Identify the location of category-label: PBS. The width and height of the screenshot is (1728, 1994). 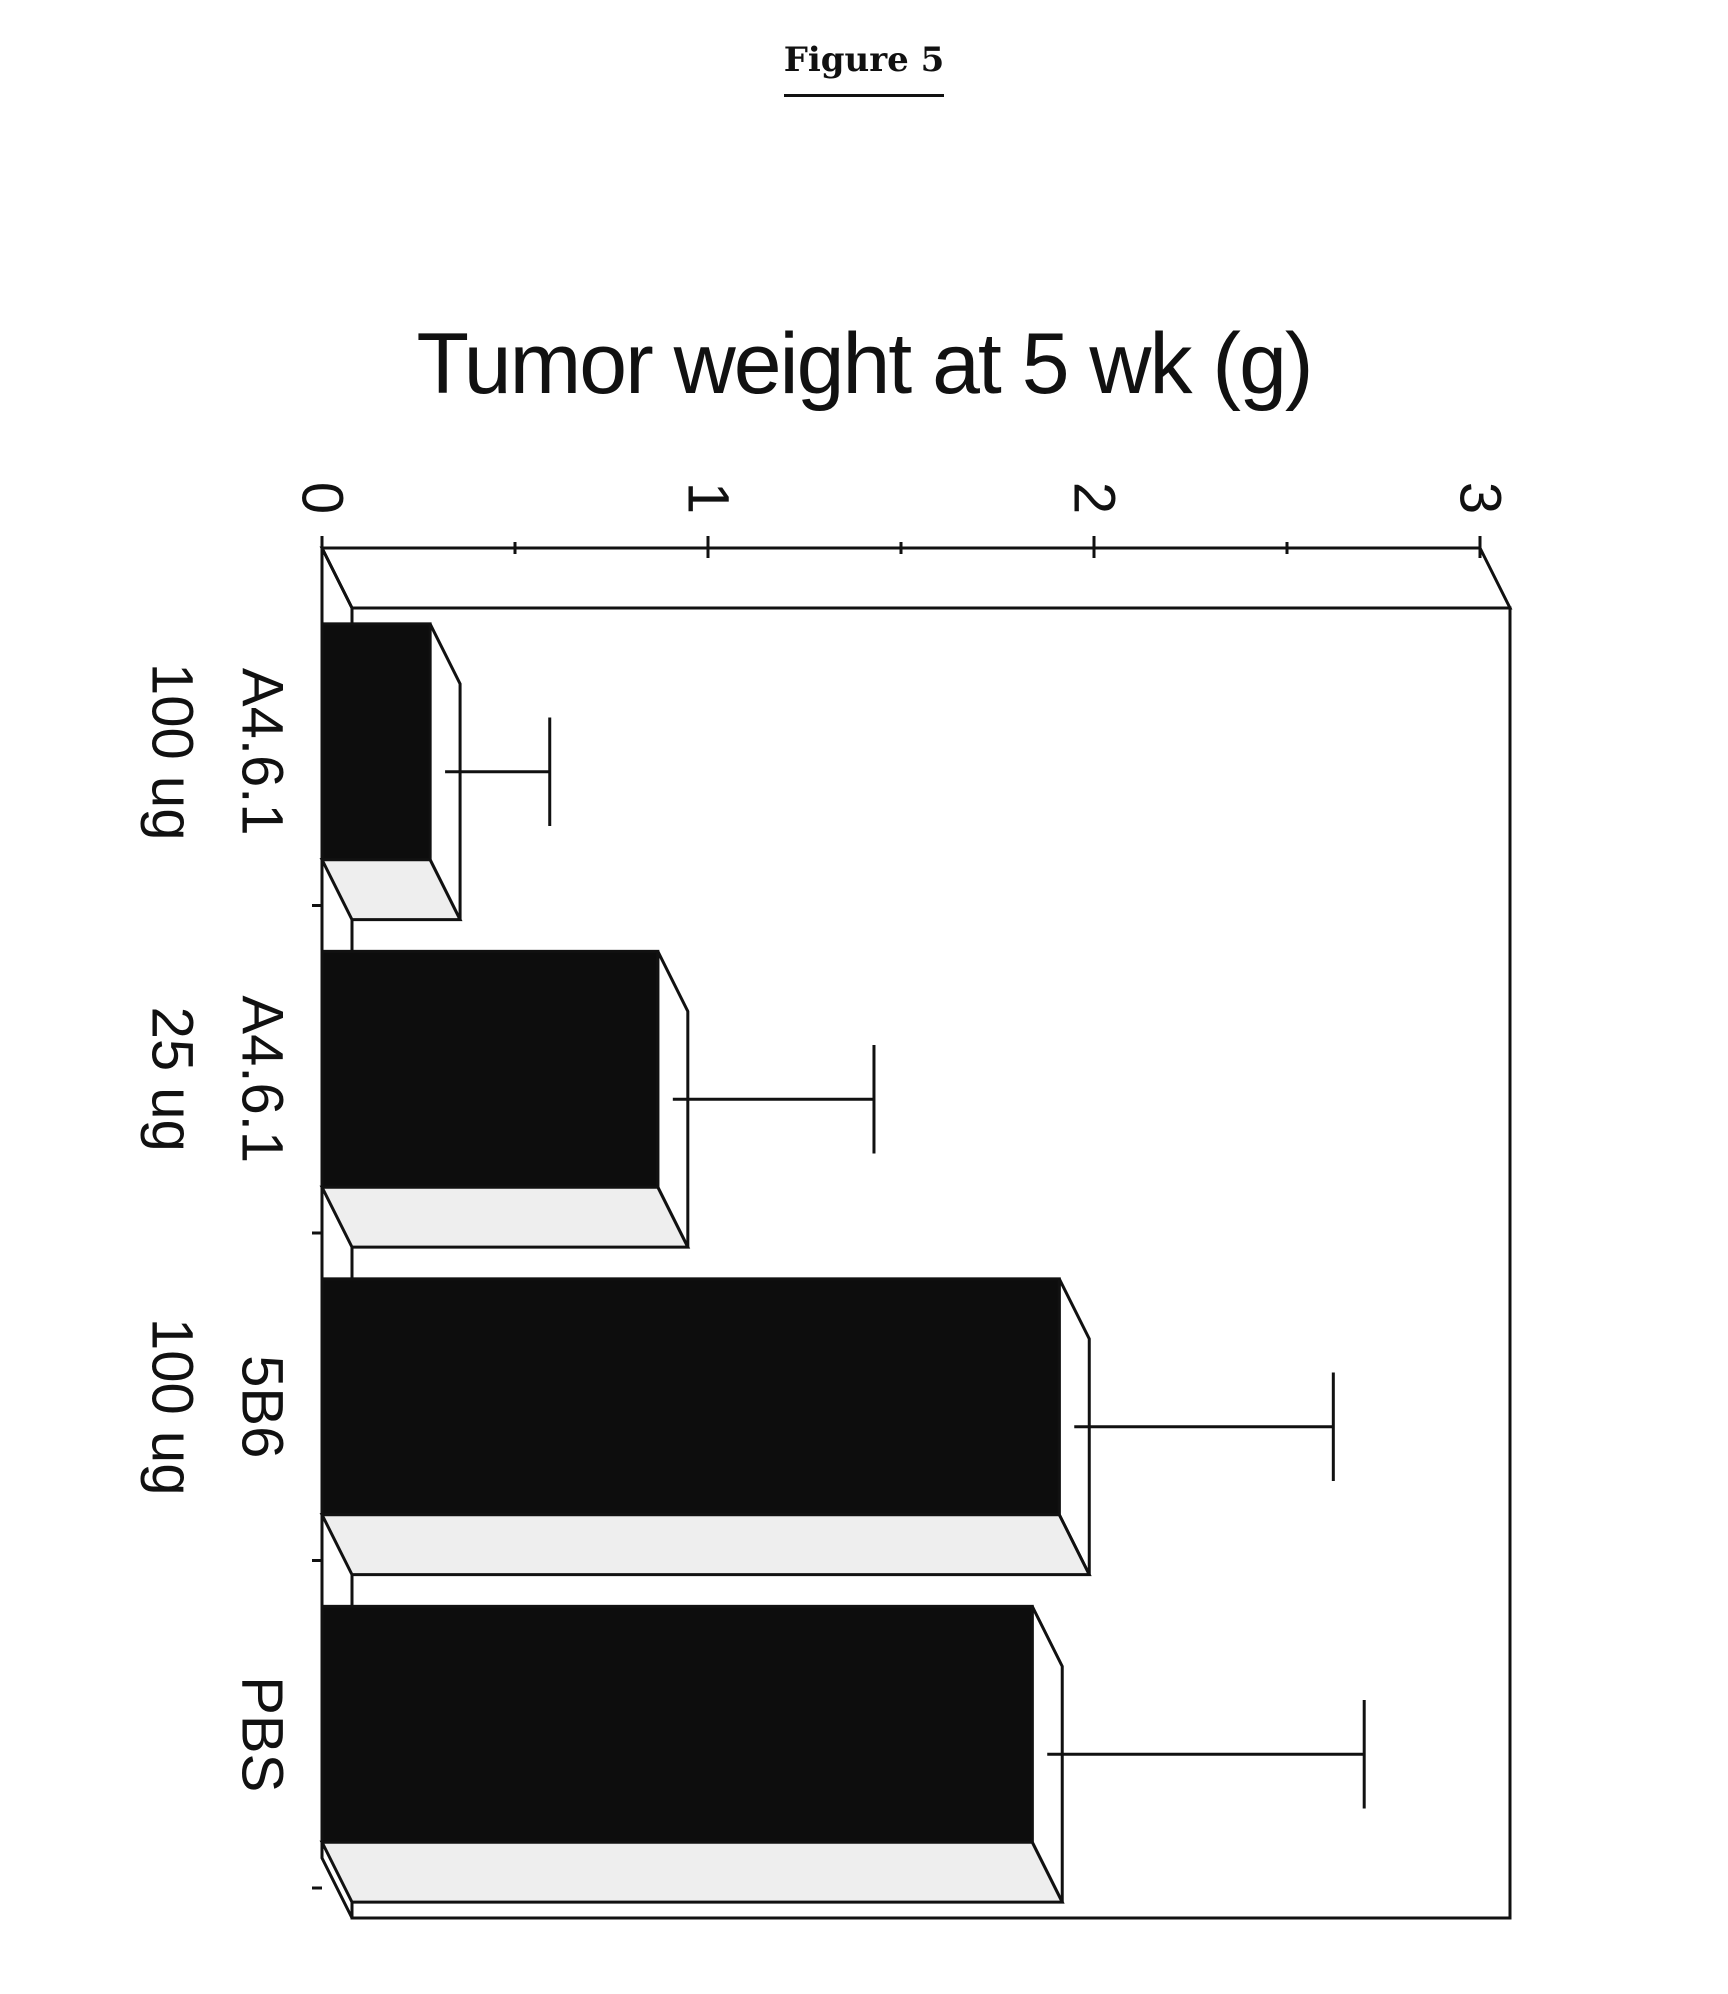
(262, 1734).